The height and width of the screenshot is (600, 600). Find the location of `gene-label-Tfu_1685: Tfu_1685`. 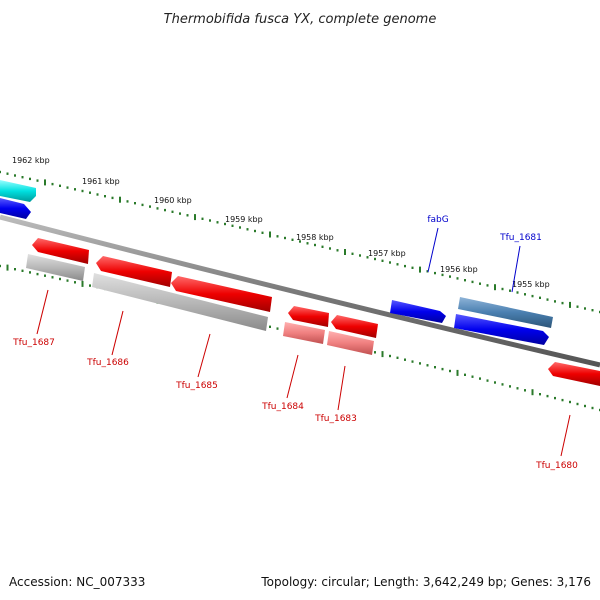

gene-label-Tfu_1685: Tfu_1685 is located at coordinates (196, 386).